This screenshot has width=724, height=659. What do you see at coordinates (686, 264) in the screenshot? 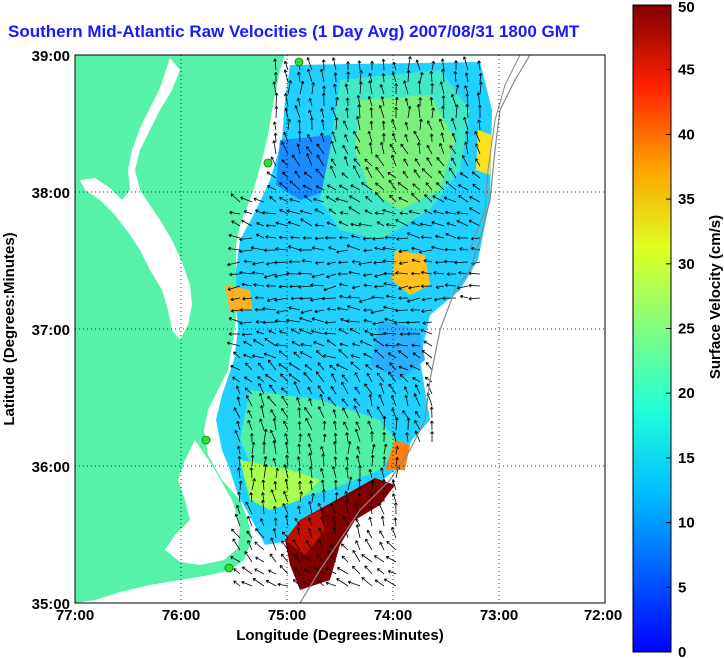
I see `colorbar-tick-label: 30` at bounding box center [686, 264].